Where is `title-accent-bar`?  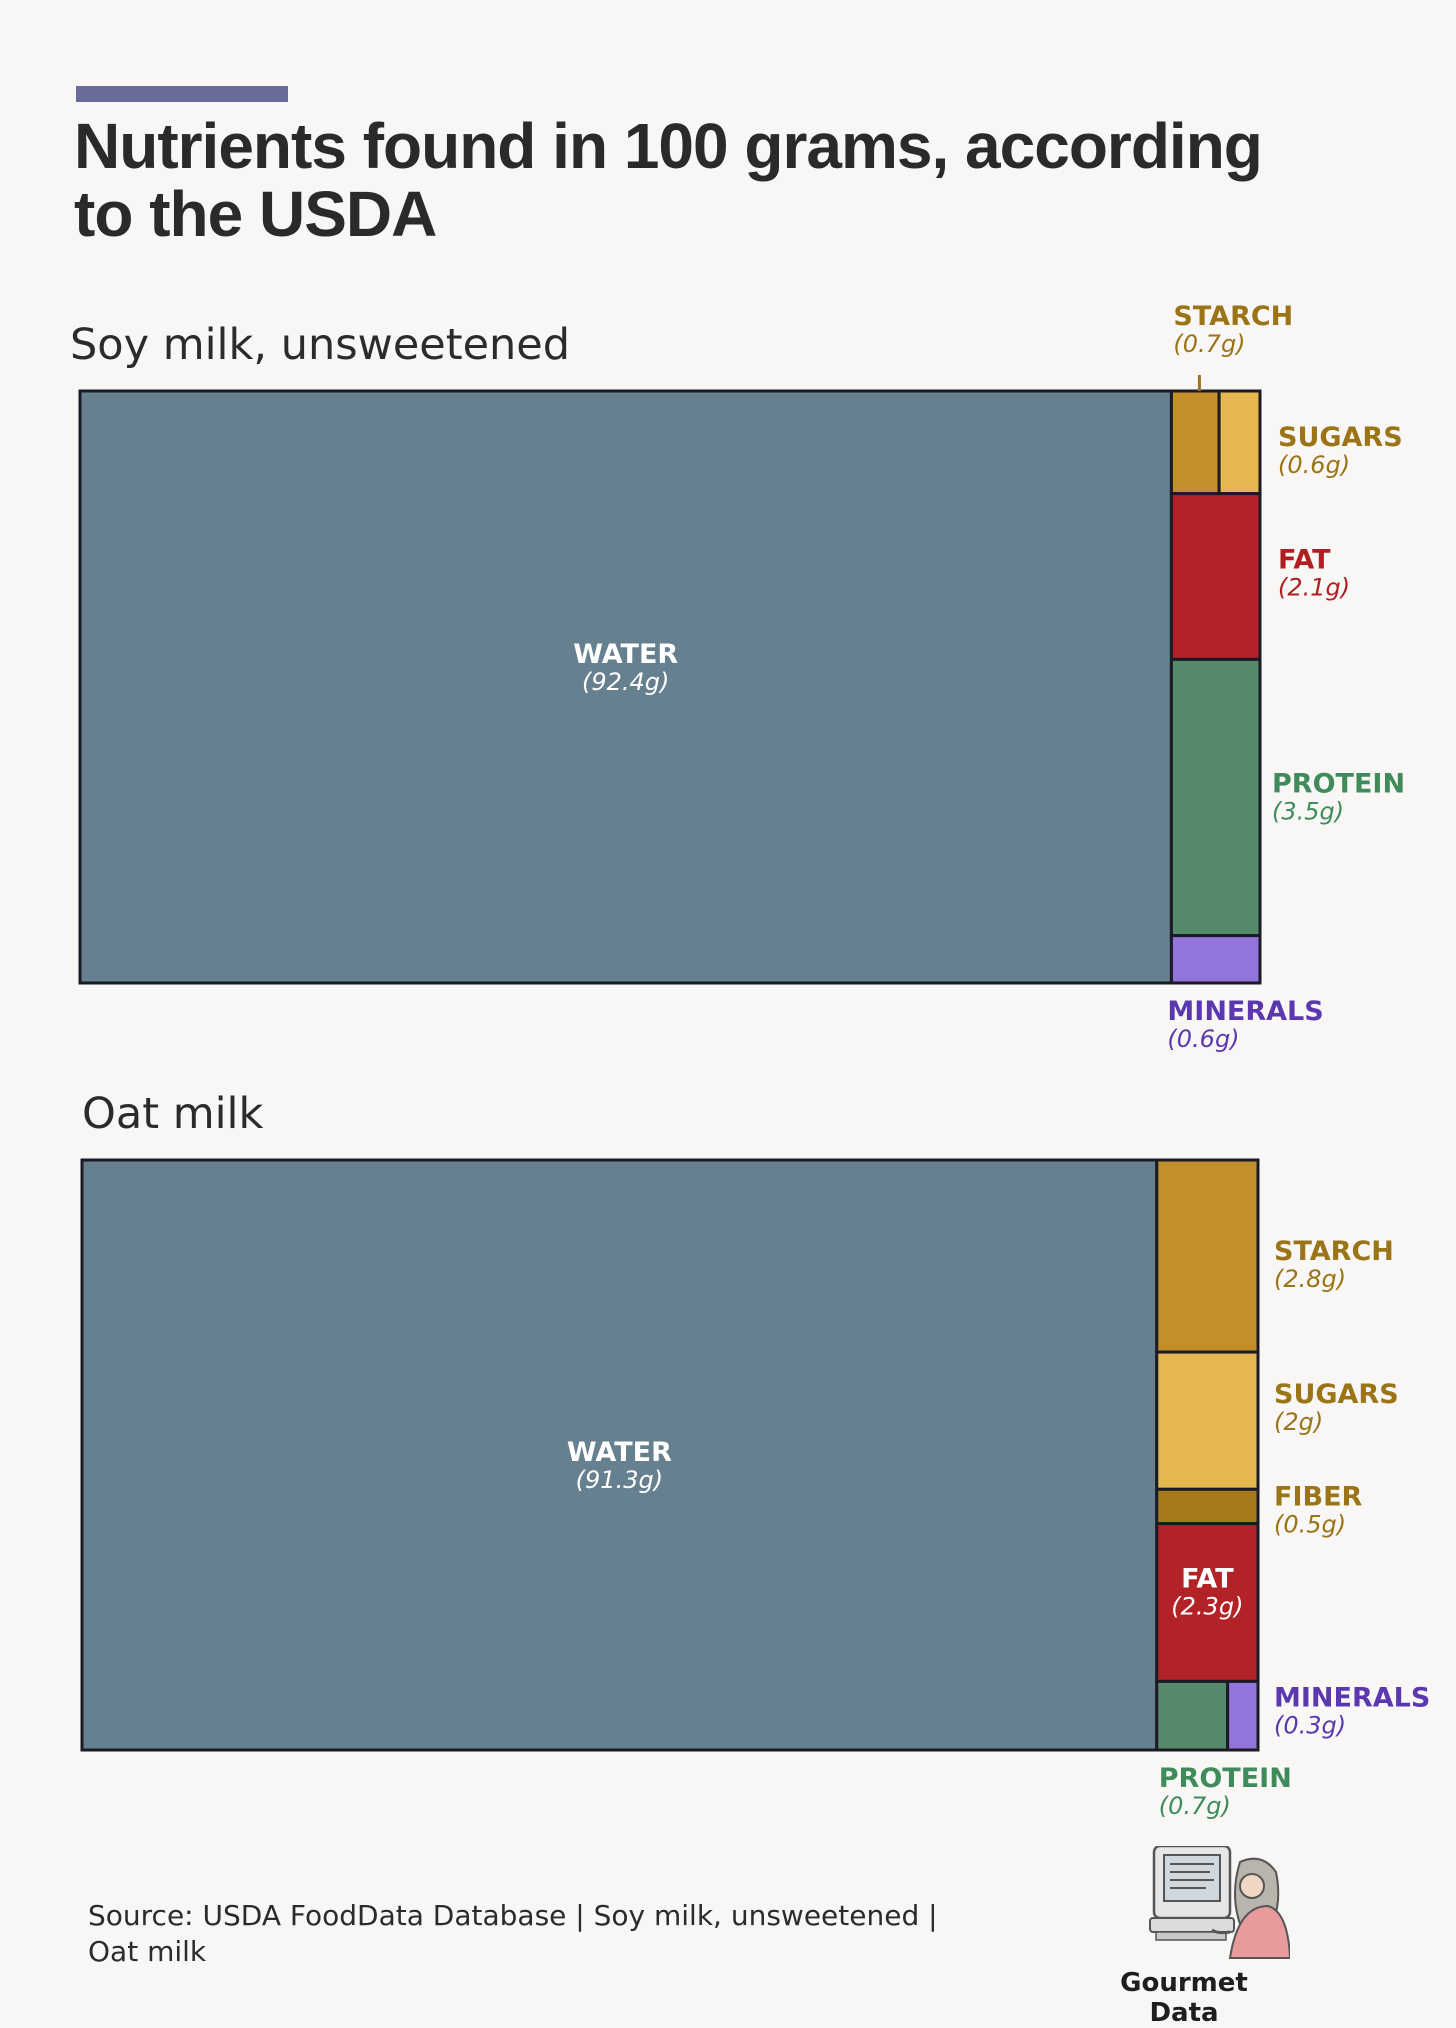
title-accent-bar is located at coordinates (182, 94).